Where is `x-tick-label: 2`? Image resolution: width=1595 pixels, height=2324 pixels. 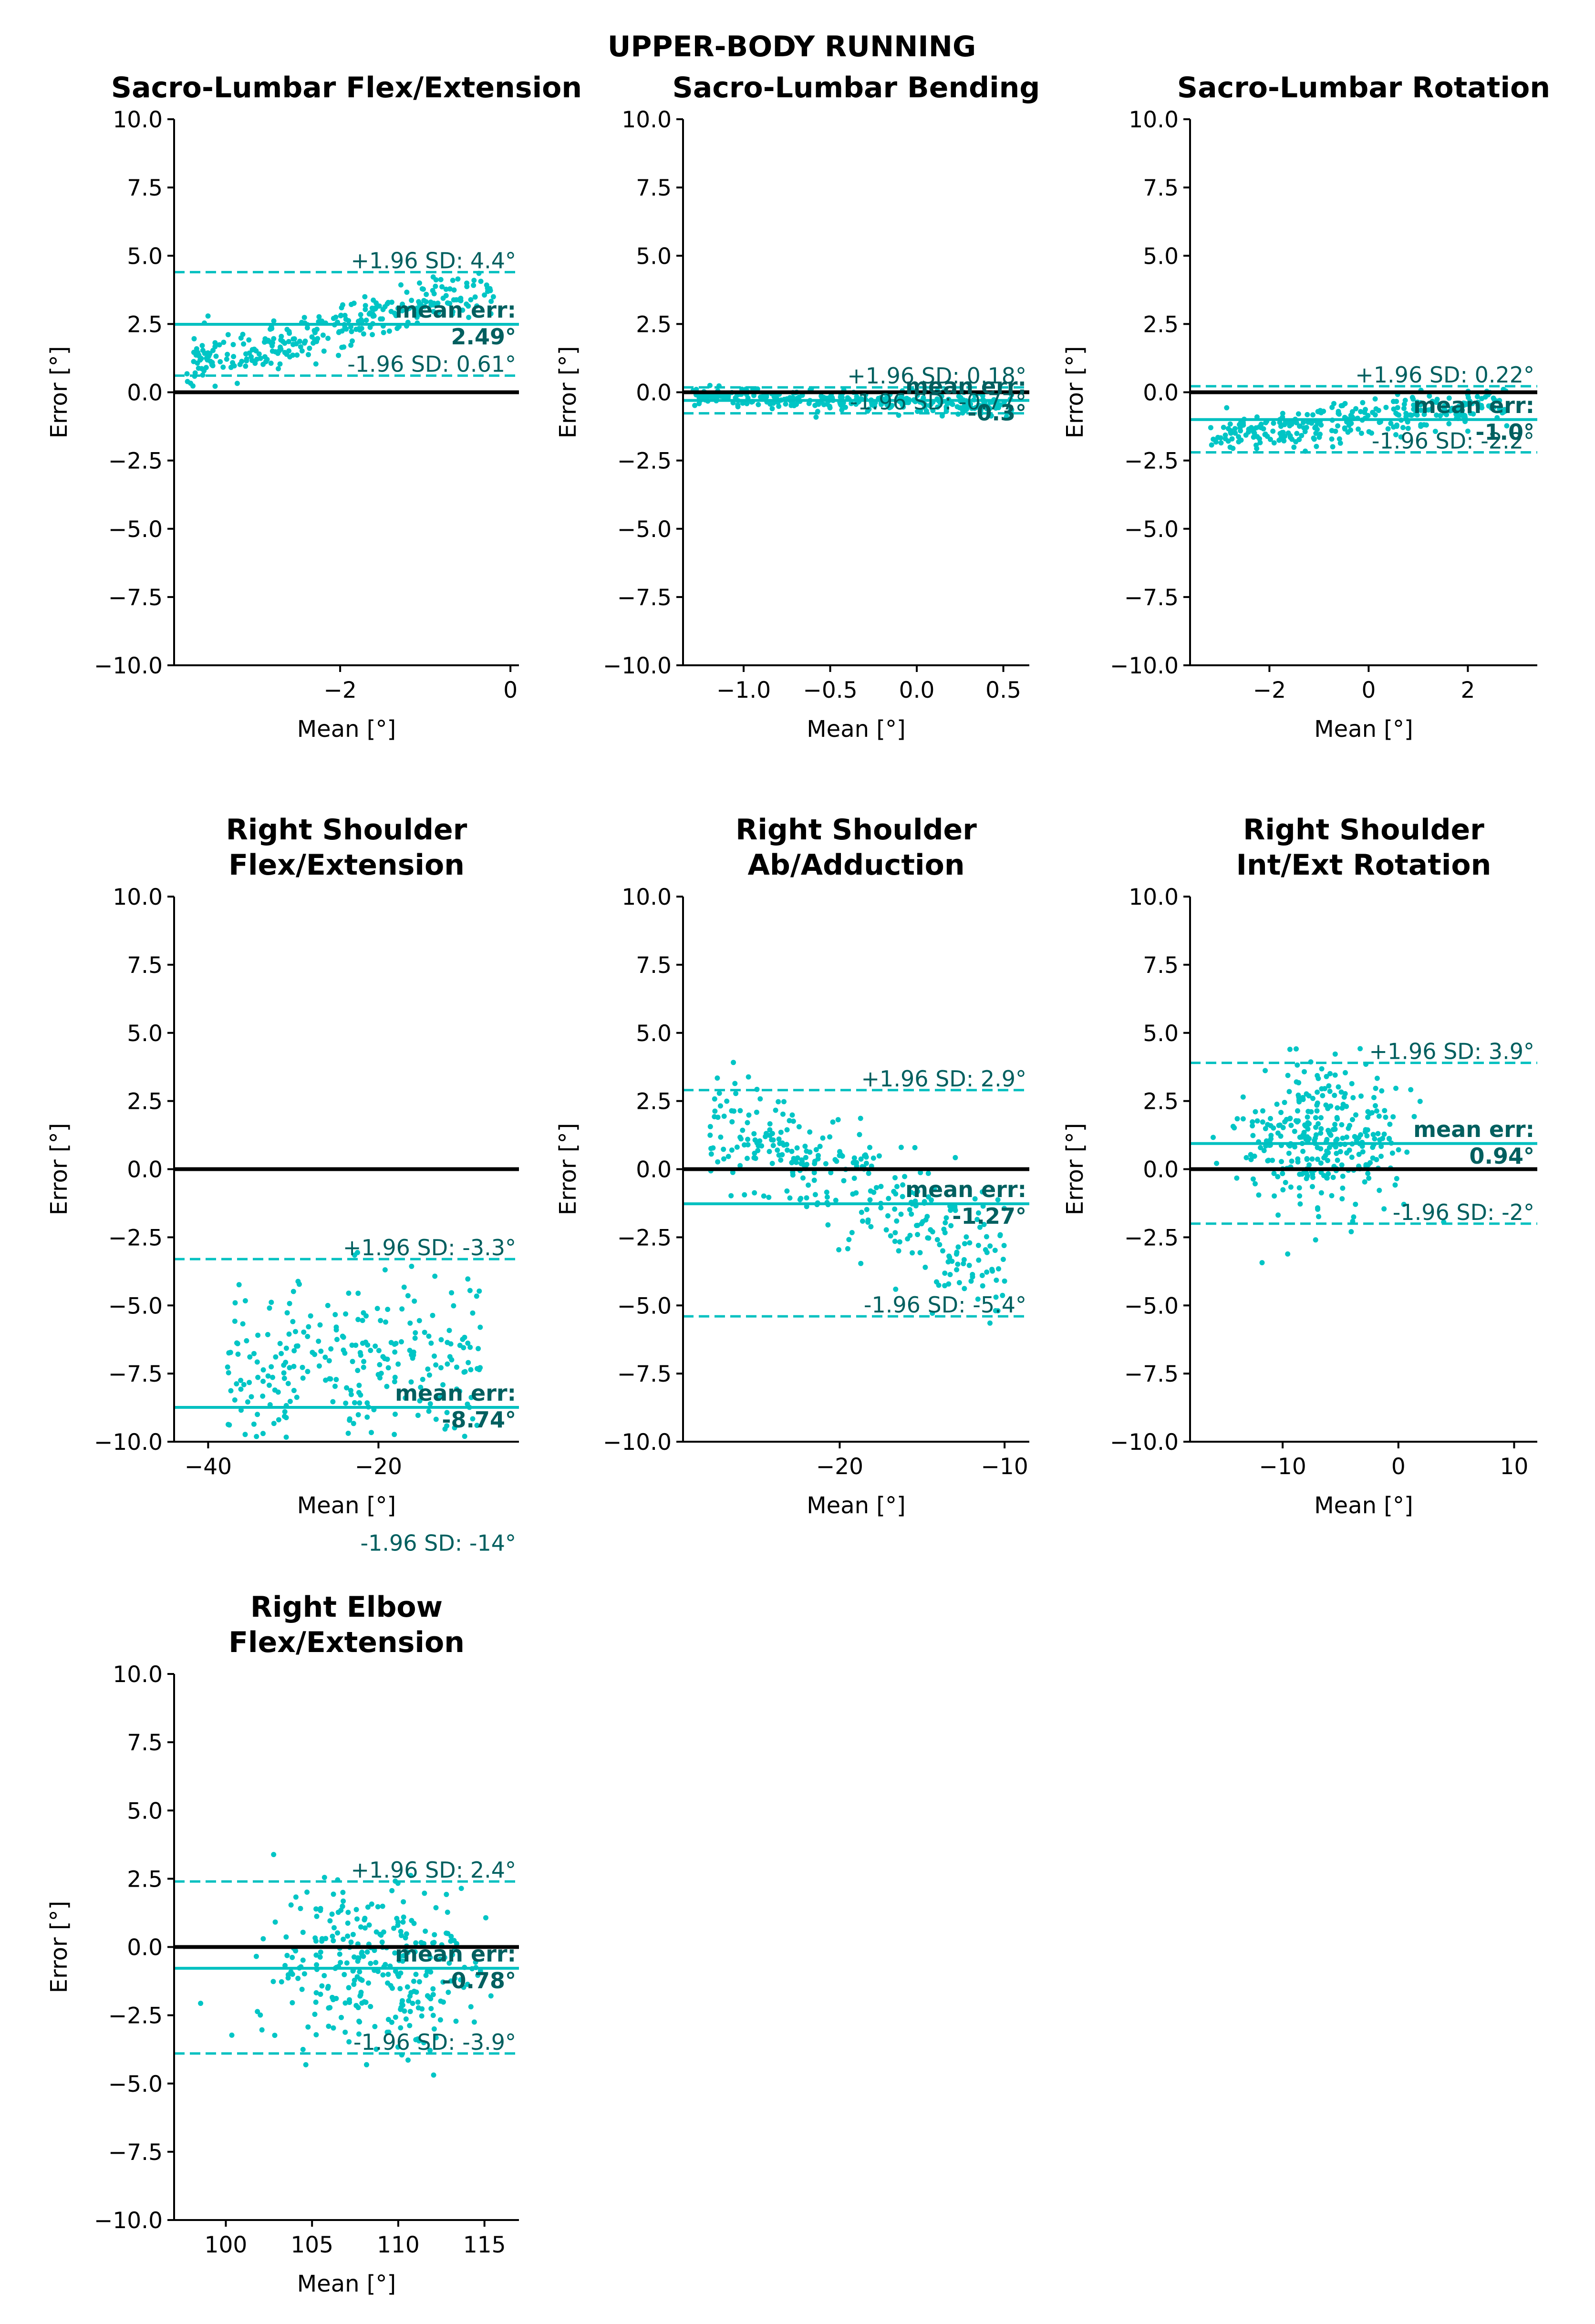
x-tick-label: 2 is located at coordinates (1467, 690).